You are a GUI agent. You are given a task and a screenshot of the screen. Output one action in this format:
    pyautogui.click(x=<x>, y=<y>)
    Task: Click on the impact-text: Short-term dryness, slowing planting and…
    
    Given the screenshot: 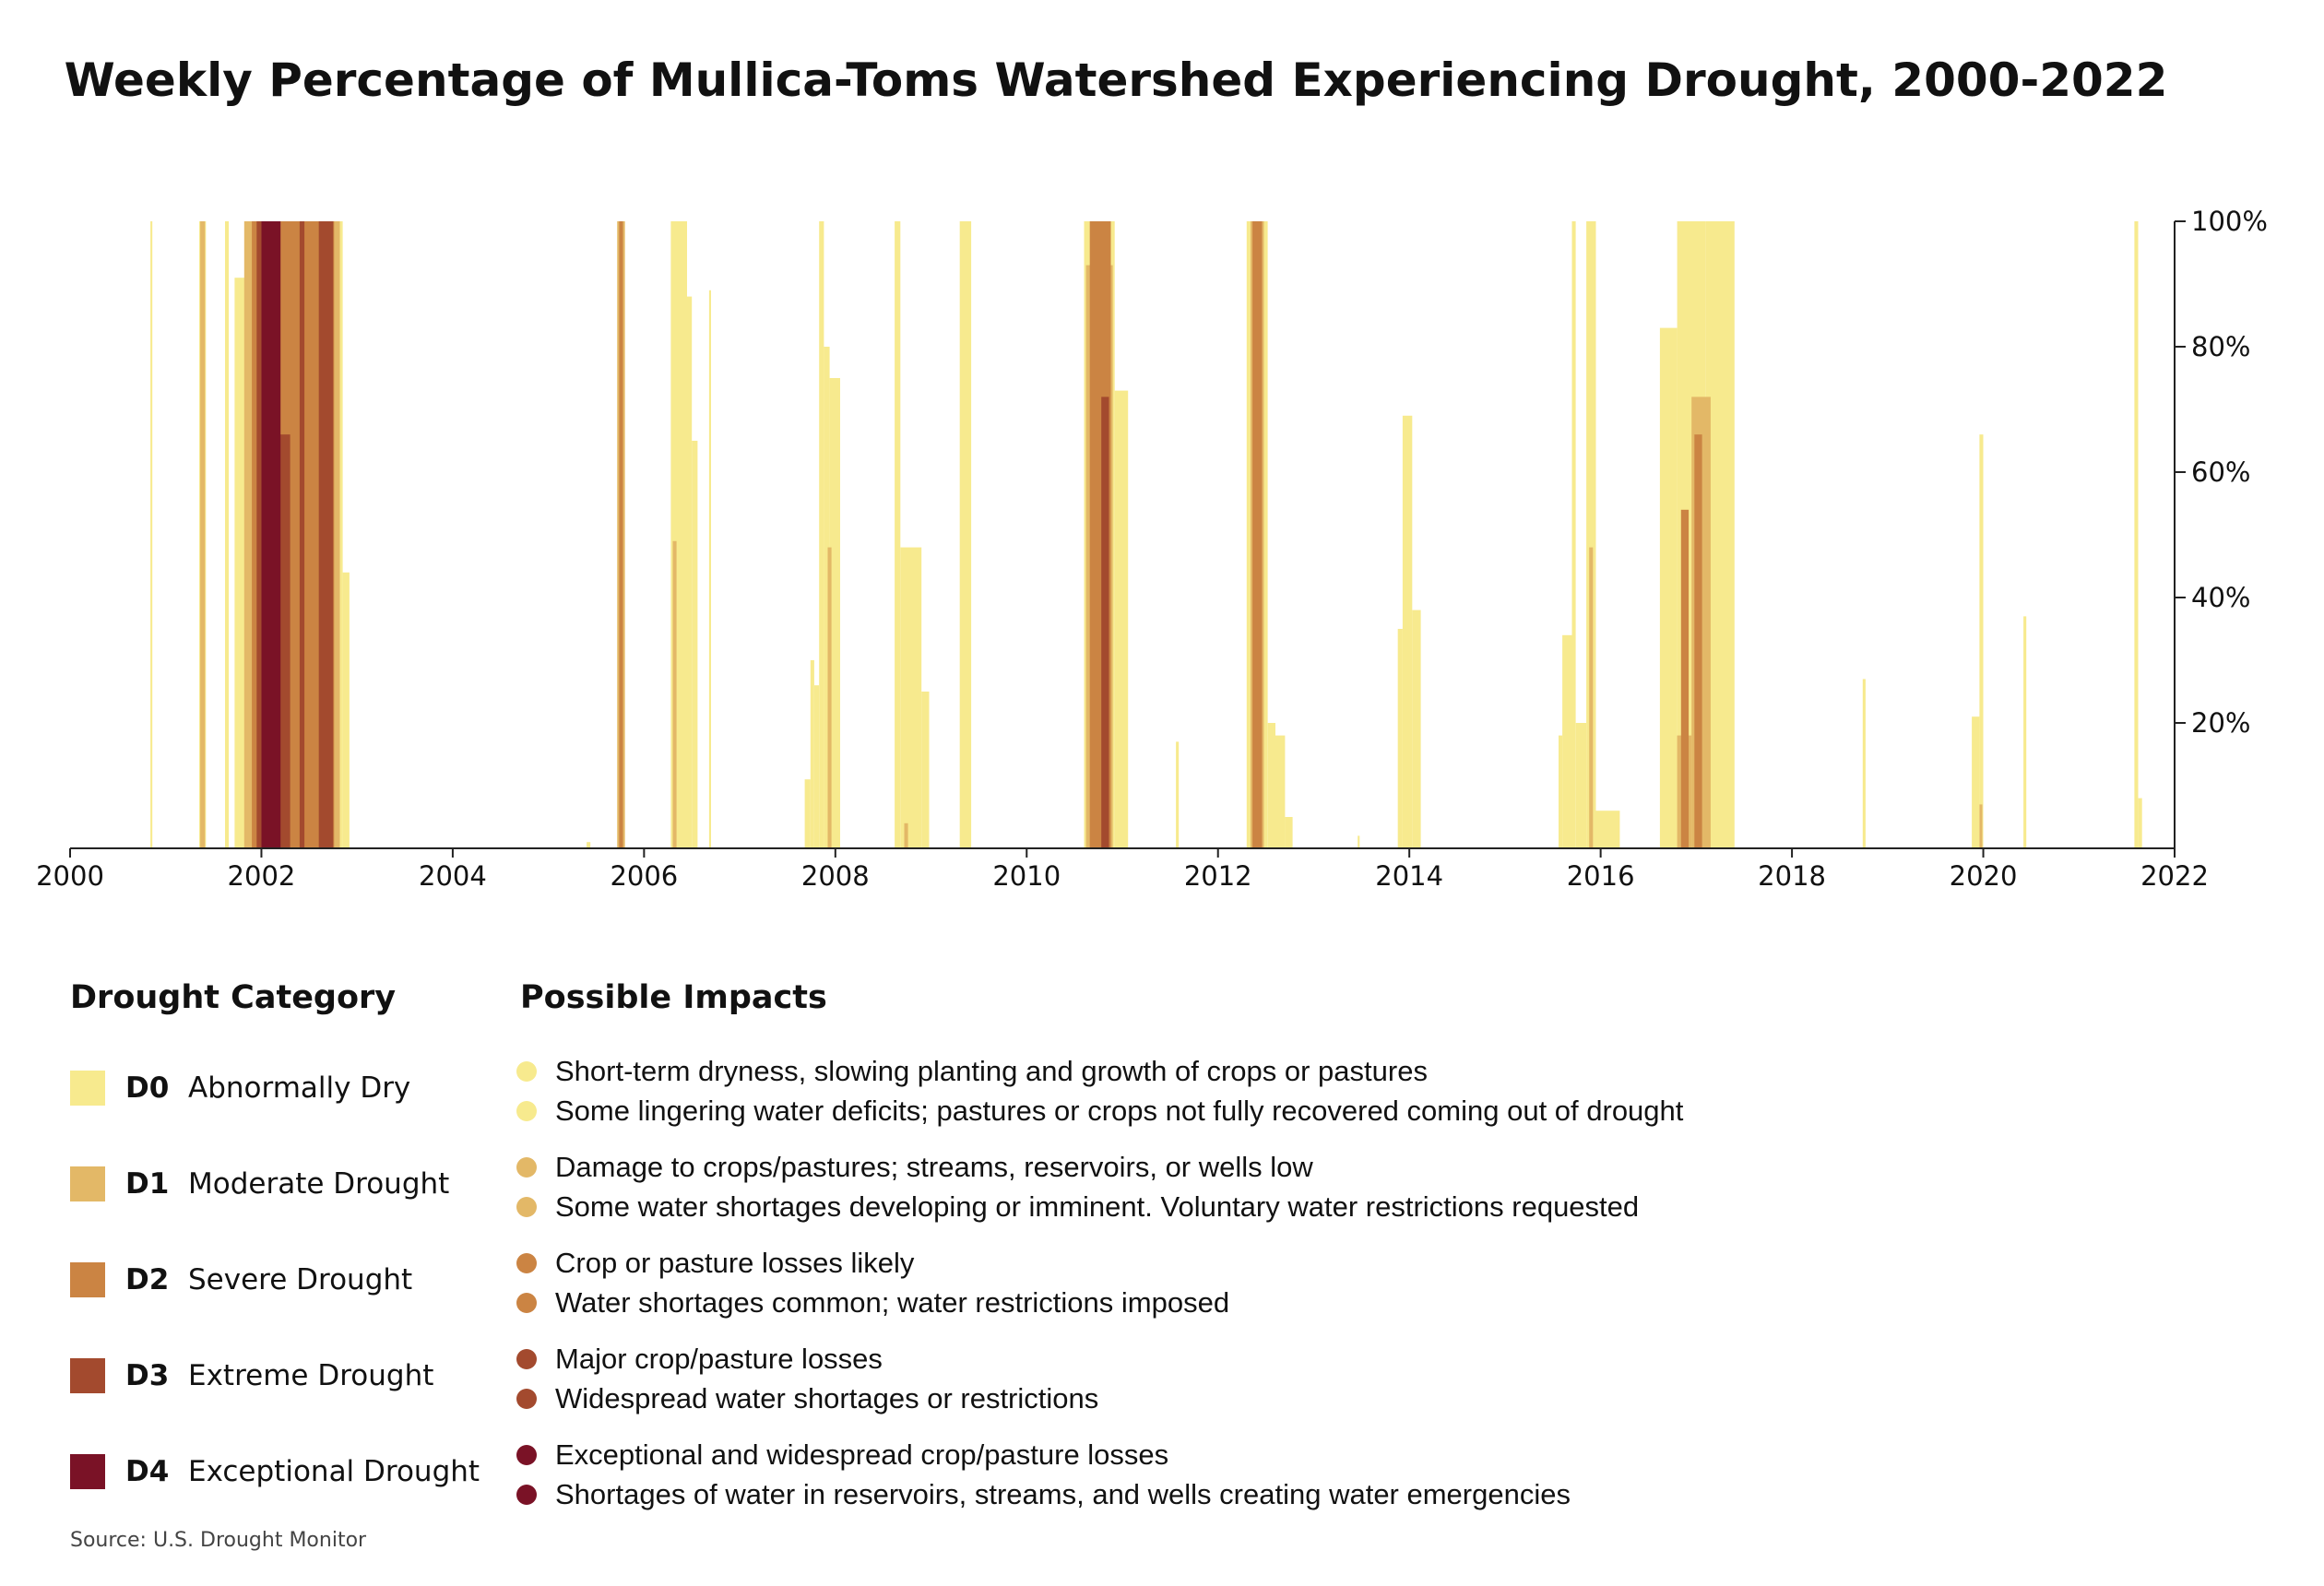 What is the action you would take?
    pyautogui.click(x=991, y=1071)
    